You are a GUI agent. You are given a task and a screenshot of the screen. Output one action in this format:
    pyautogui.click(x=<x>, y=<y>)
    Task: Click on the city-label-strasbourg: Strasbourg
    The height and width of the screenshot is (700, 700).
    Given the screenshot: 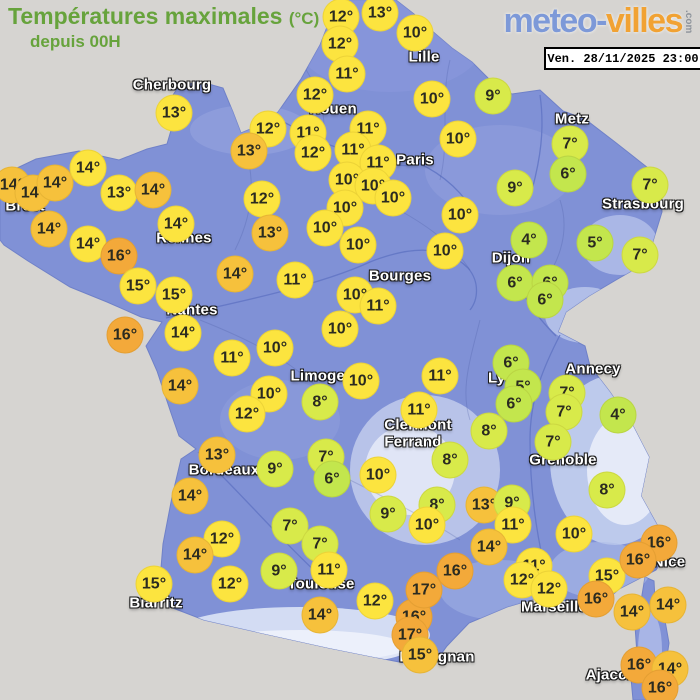 What is the action you would take?
    pyautogui.click(x=643, y=204)
    